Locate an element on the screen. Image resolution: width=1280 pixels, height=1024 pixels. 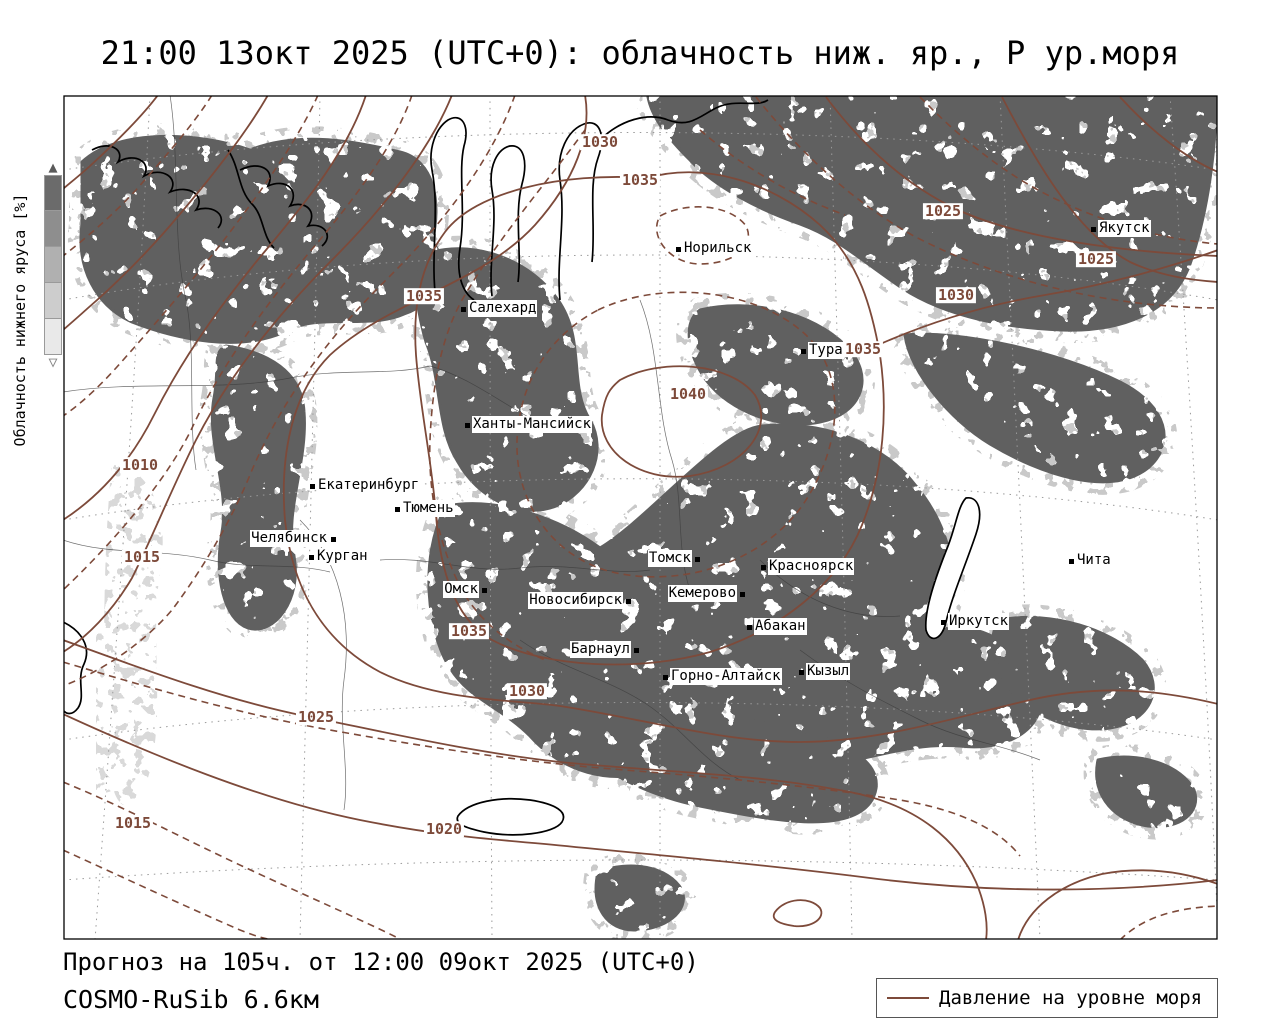
pressure-line-sample is located at coordinates (908, 998).